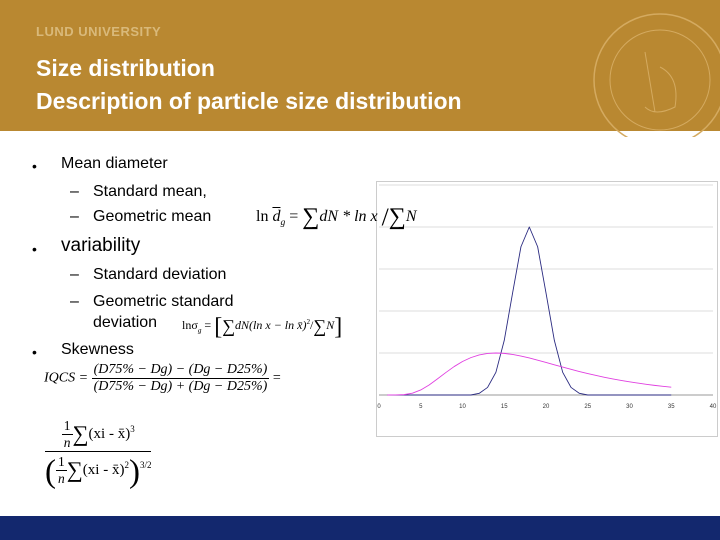 The image size is (720, 540). I want to click on bullet-variability: variability, so click(101, 245).